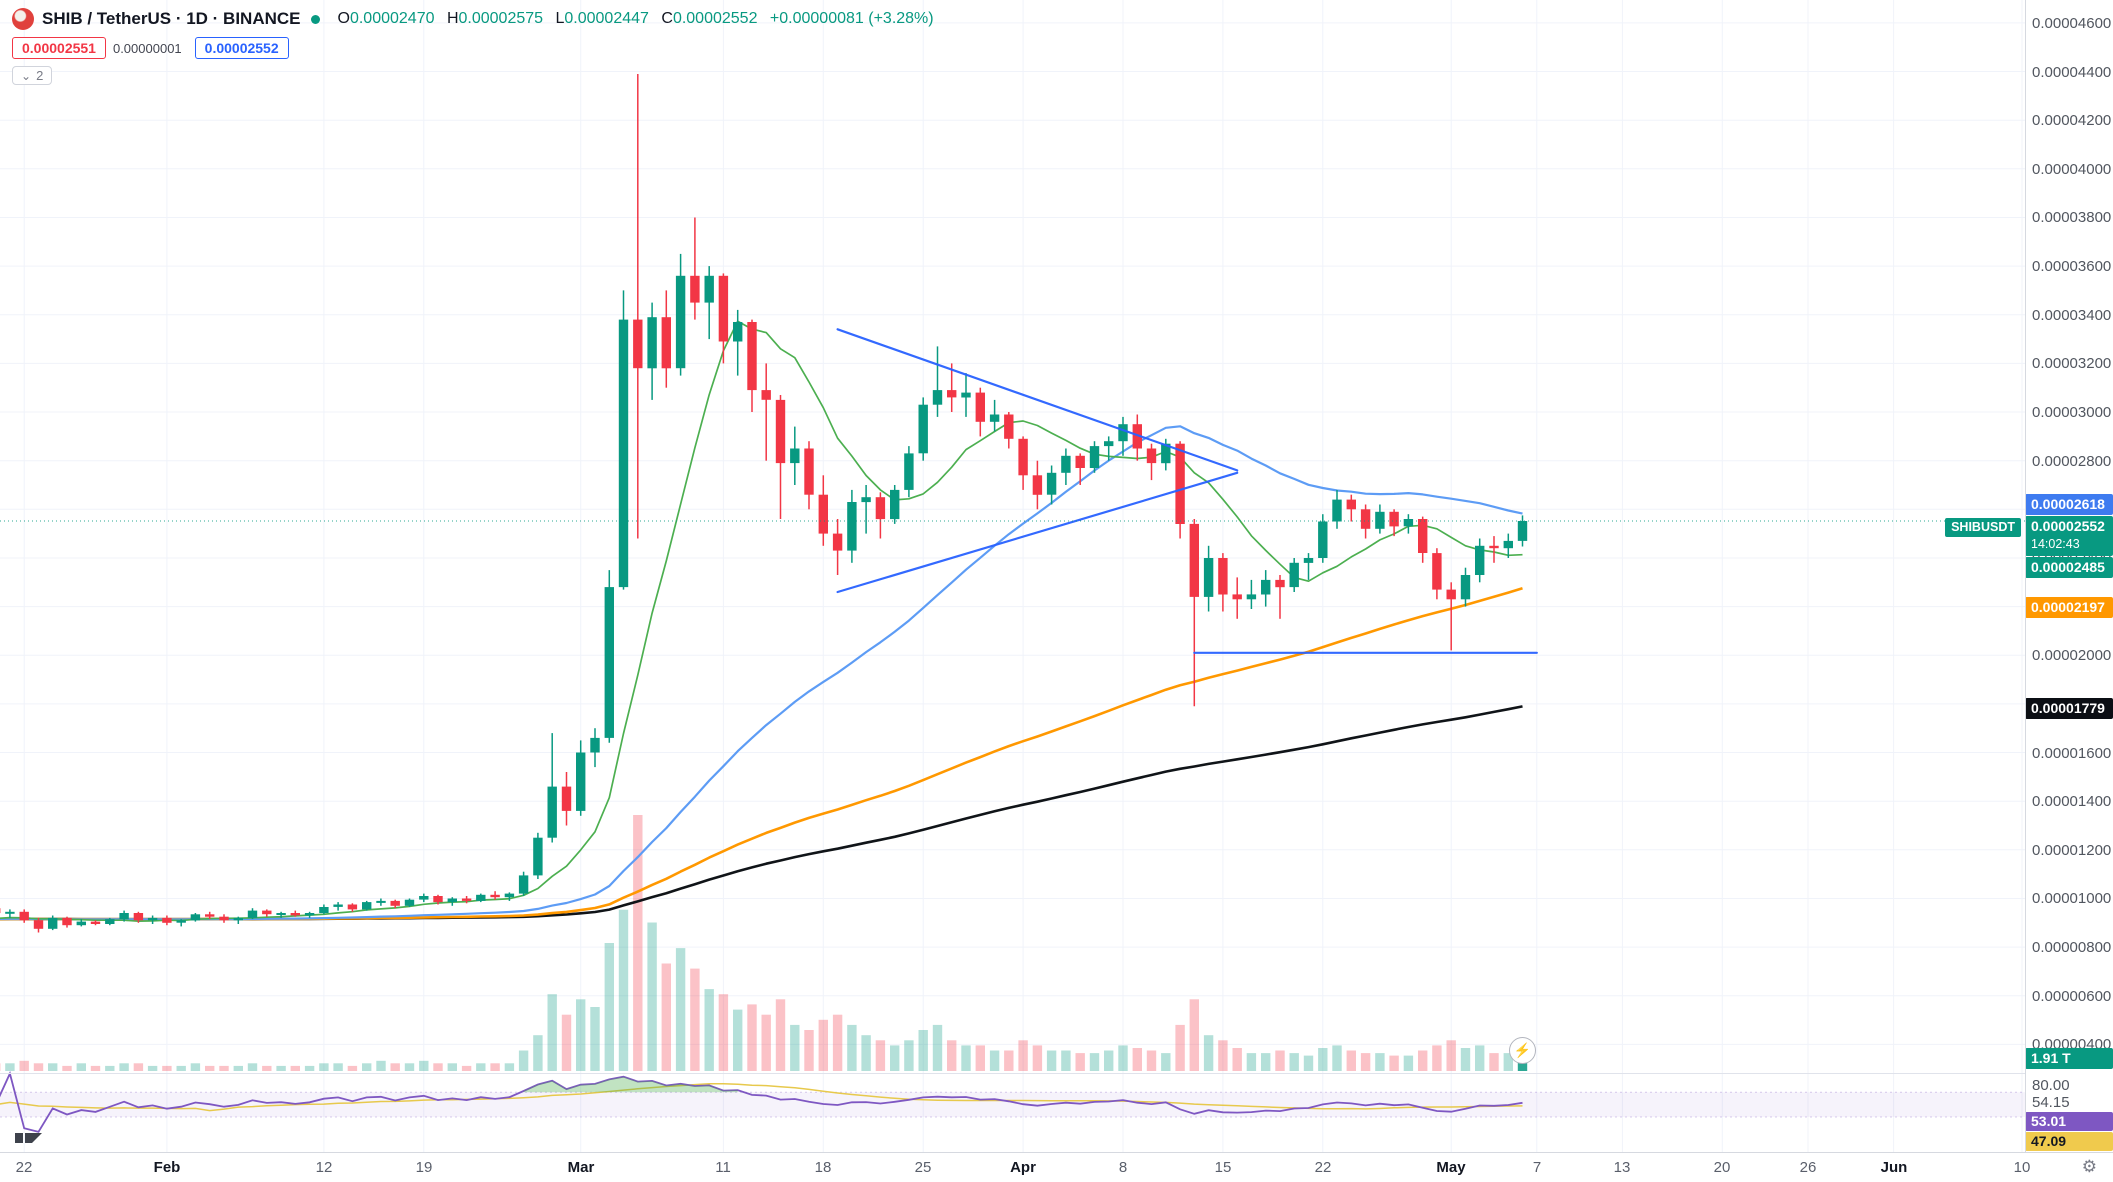 The width and height of the screenshot is (2113, 1182). I want to click on trade-widget-row: 0.00002551 0.00000001 0.00002552, so click(473, 48).